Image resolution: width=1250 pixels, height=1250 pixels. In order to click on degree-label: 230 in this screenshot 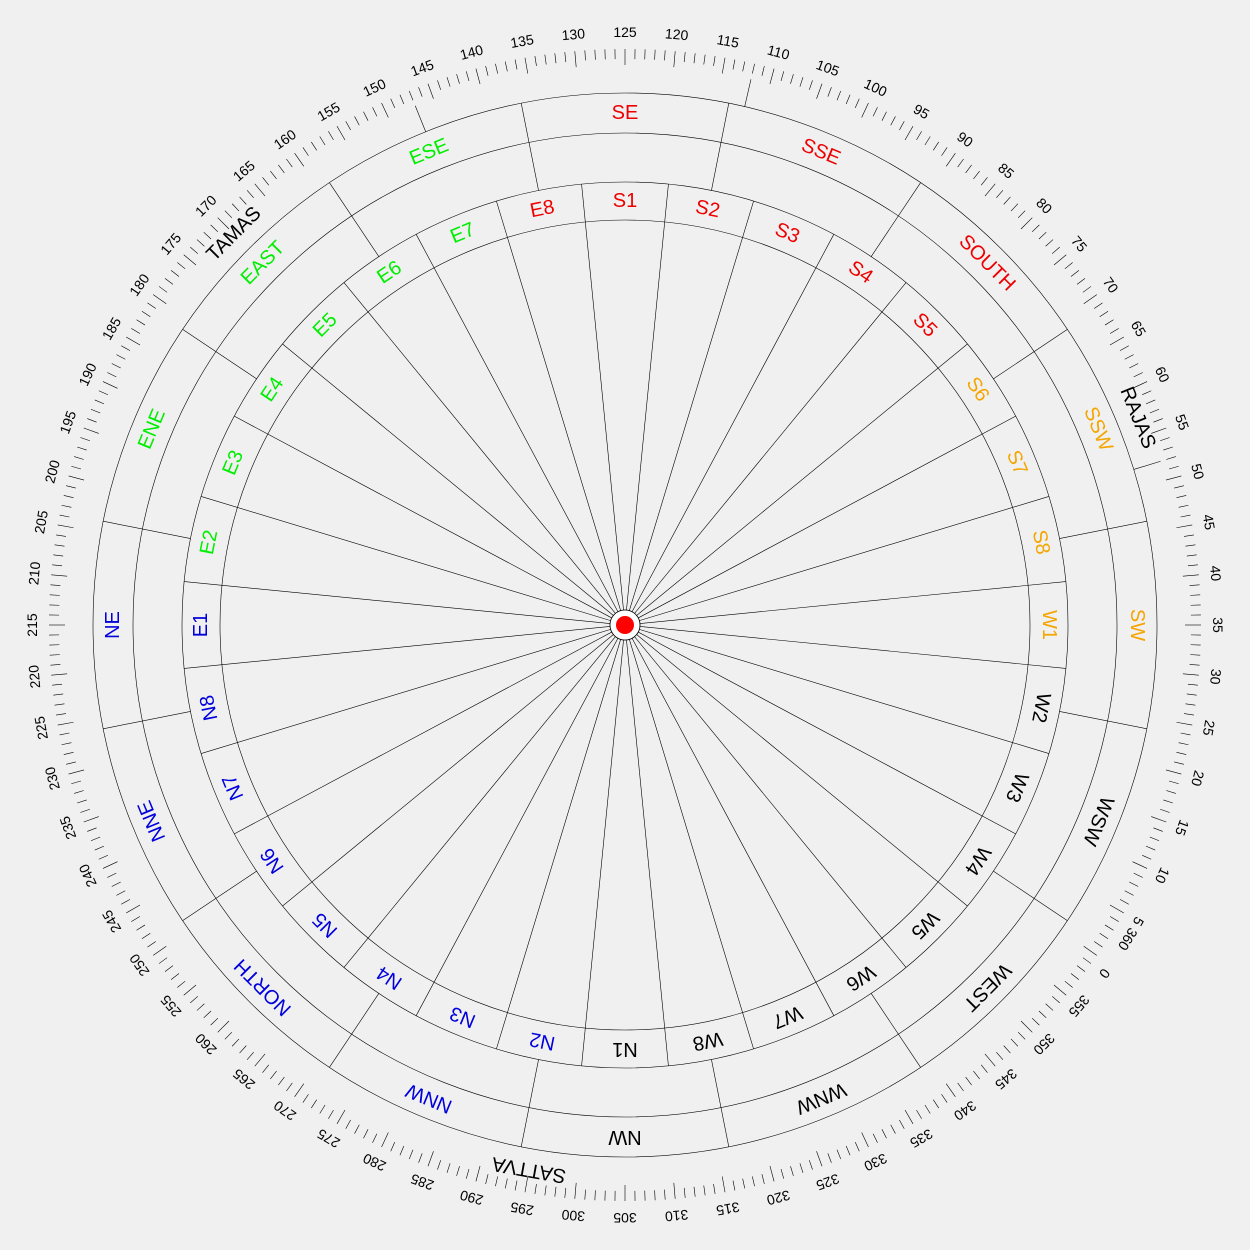, I will do `click(52, 778)`.